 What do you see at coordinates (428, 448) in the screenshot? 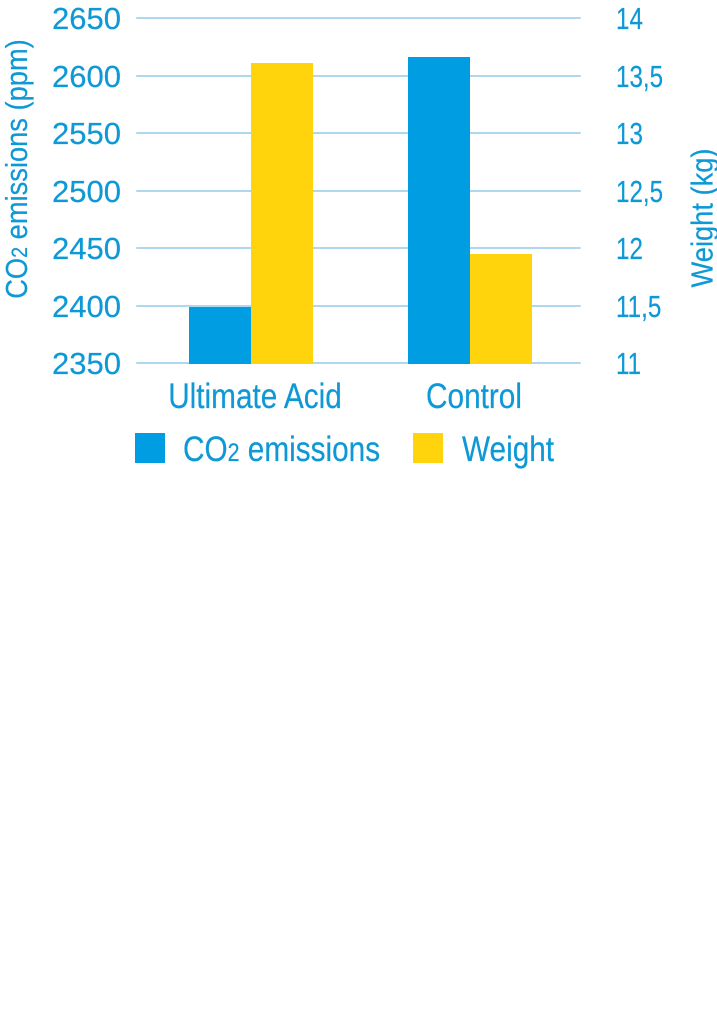
I see `legend-swatch-weight` at bounding box center [428, 448].